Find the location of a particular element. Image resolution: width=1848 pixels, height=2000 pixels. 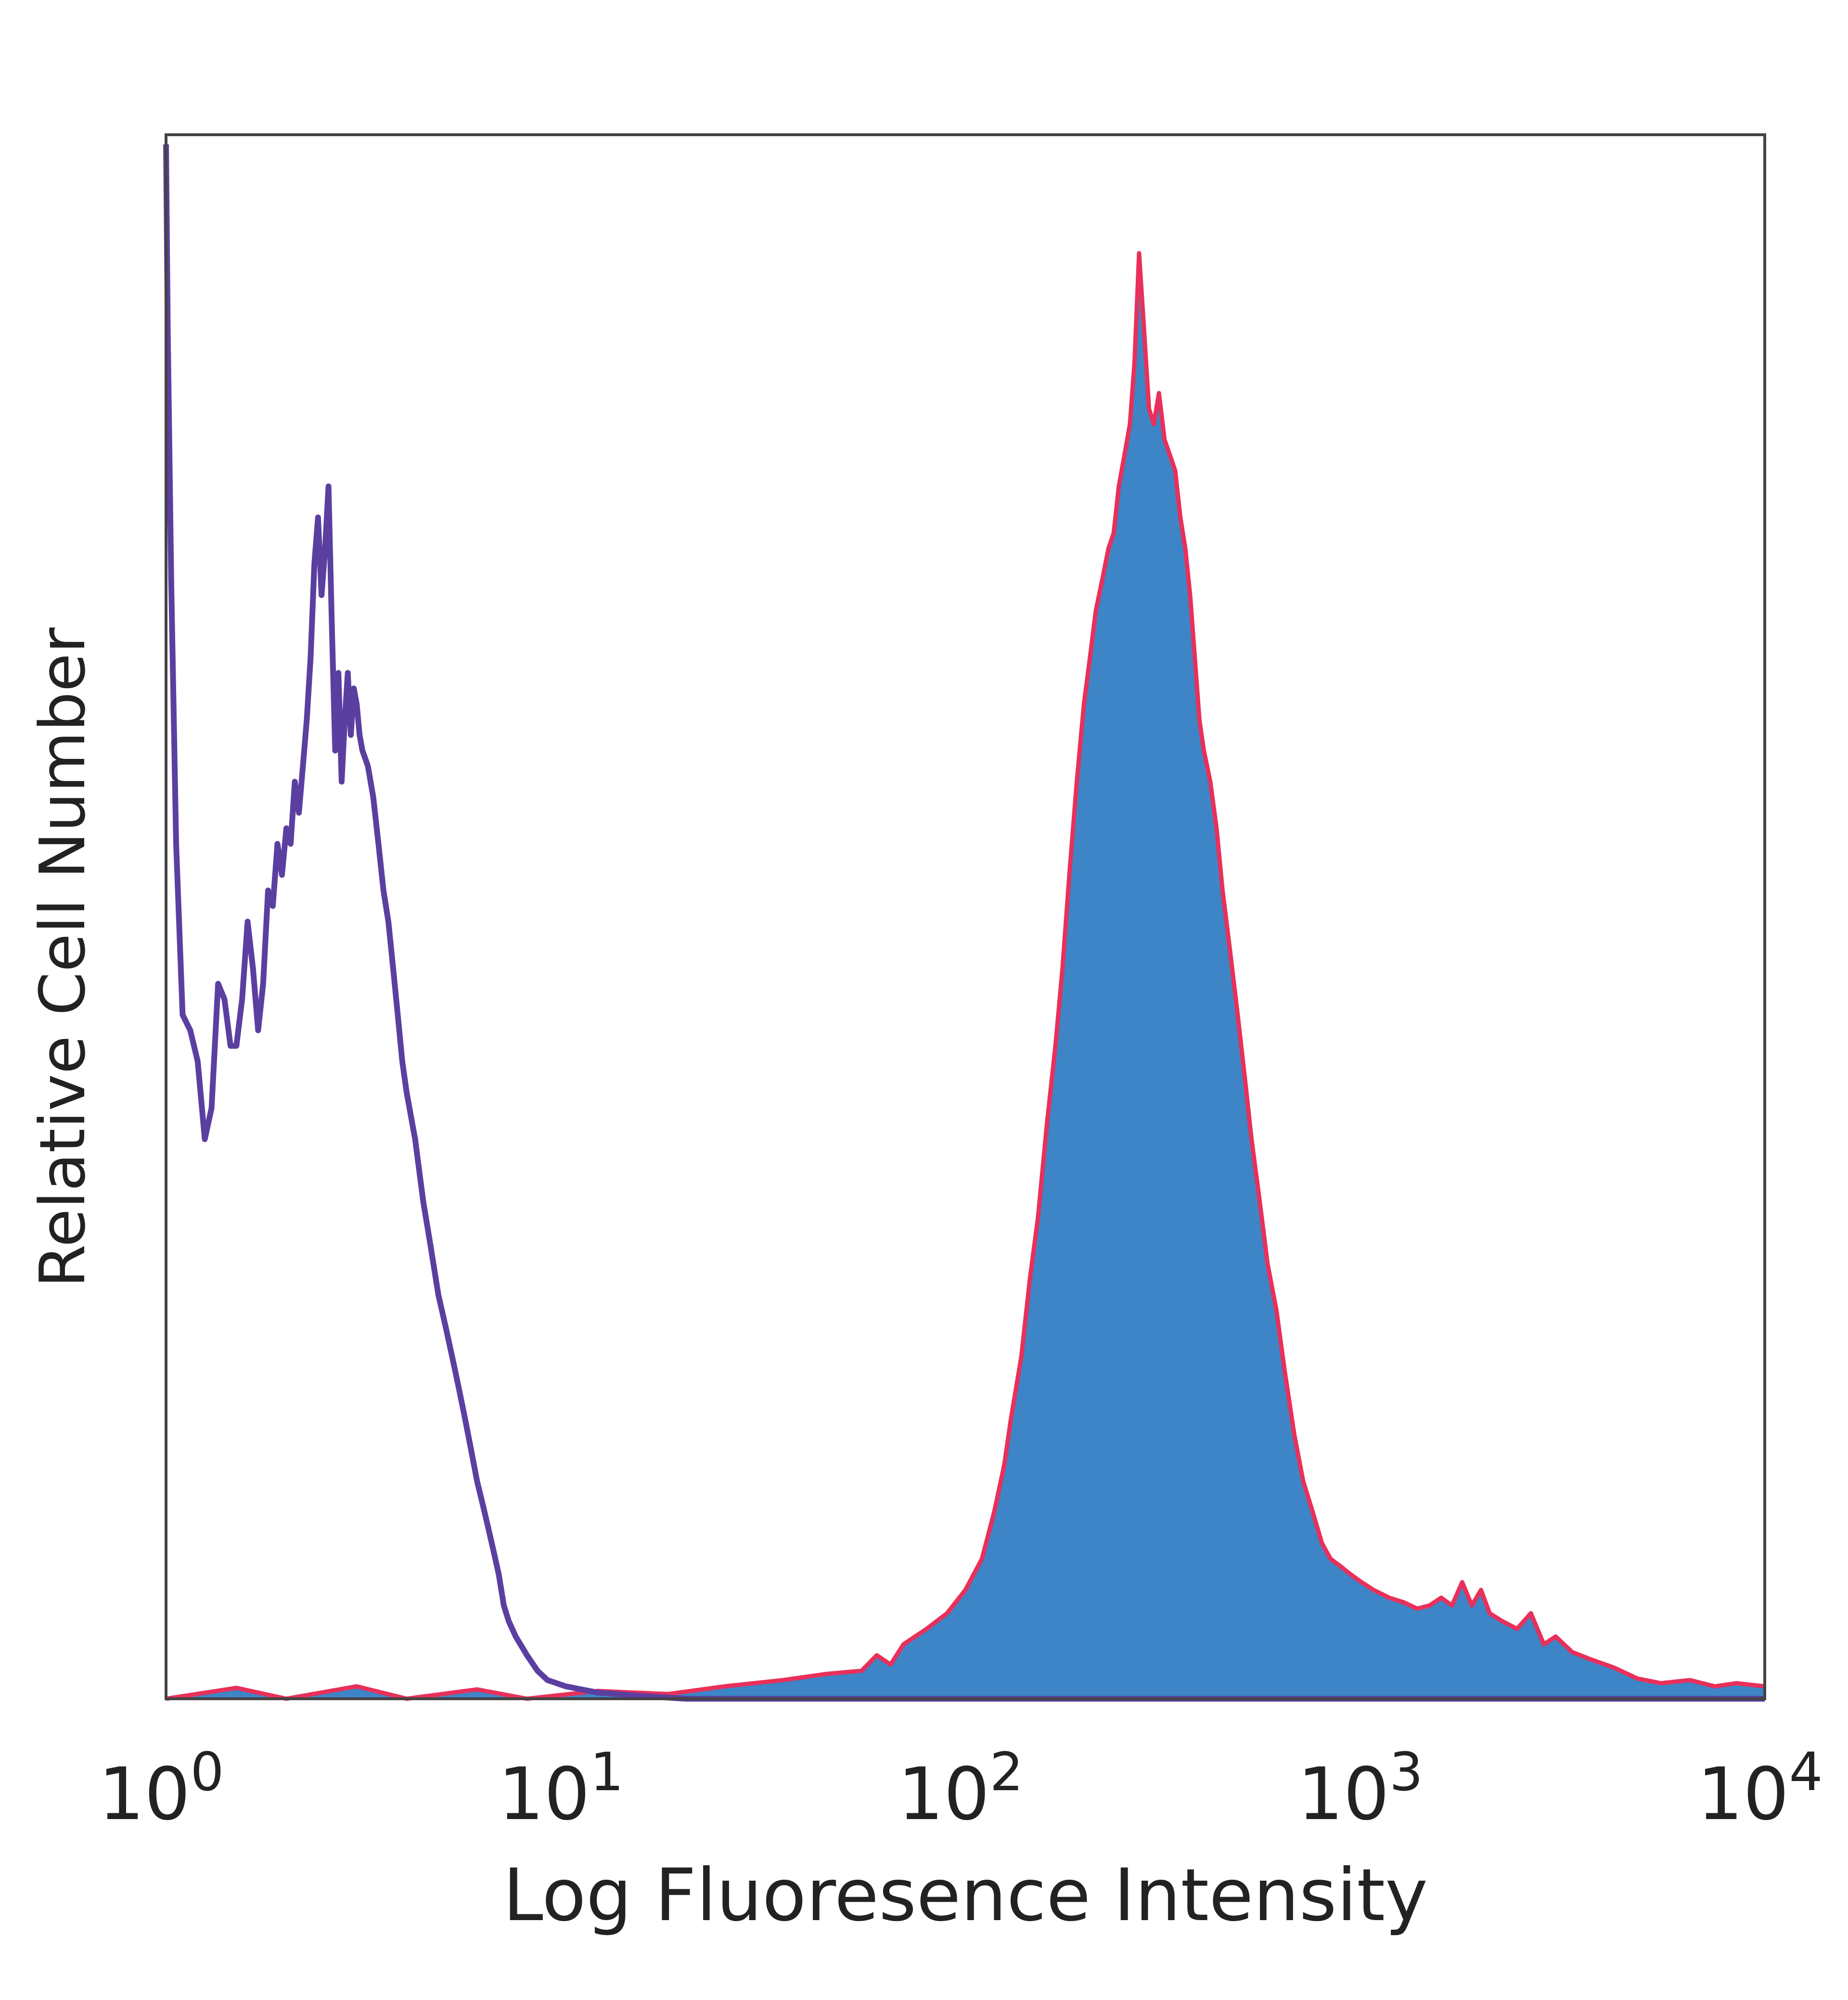

x-tick-label-1: 101 is located at coordinates (561, 1788).